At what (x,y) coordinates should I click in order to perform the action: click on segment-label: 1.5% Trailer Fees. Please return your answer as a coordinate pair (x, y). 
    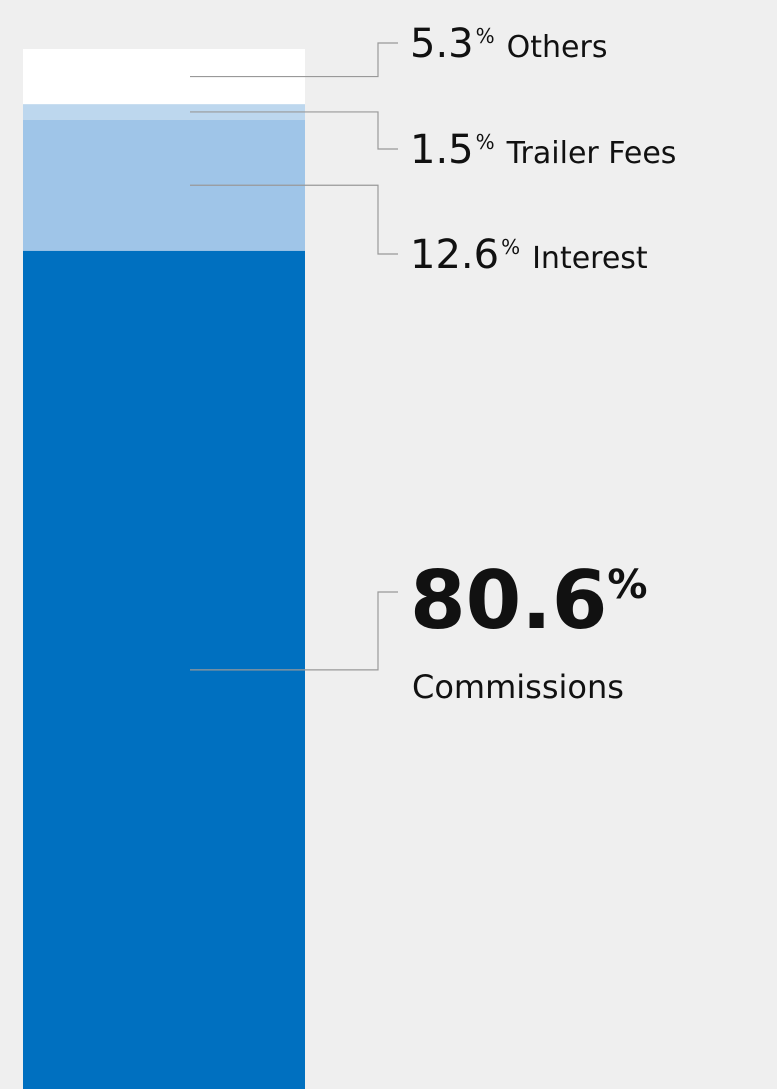
    Looking at the image, I should click on (543, 150).